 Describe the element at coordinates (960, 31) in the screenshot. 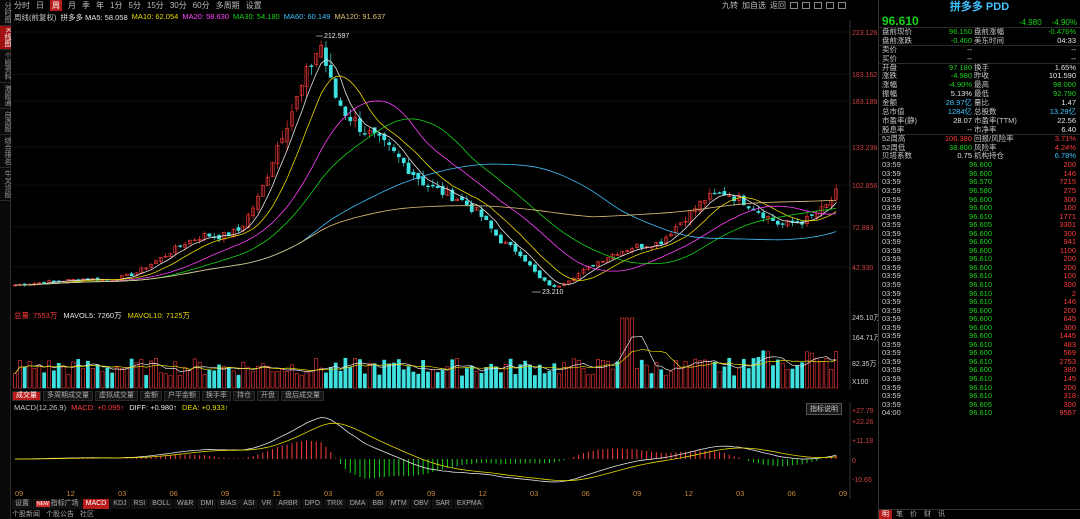

I see `quote-cell: 96.150` at that location.